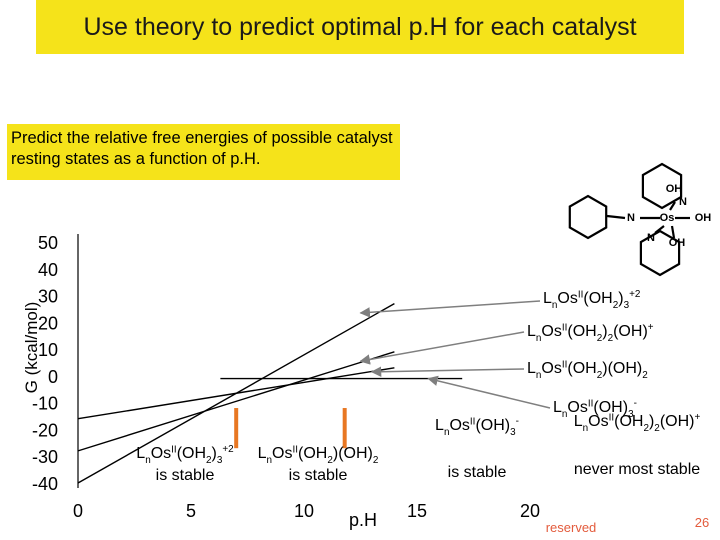 This screenshot has width=720, height=540. What do you see at coordinates (667, 218) in the screenshot?
I see `atom-label: Os` at bounding box center [667, 218].